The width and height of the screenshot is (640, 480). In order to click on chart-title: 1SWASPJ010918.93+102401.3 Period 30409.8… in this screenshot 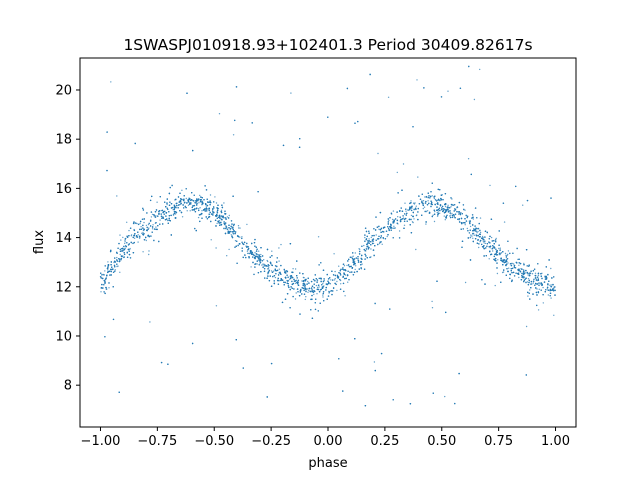, I will do `click(327, 45)`.